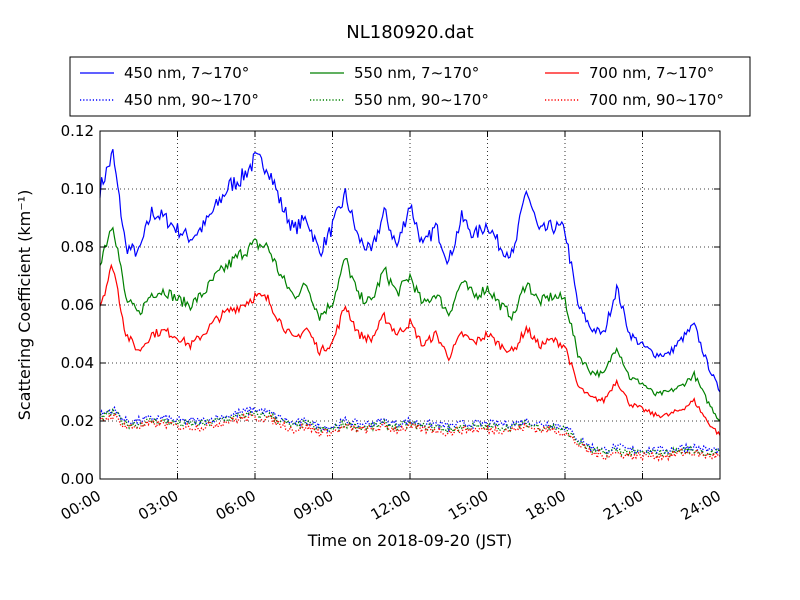 This screenshot has height=600, width=800. I want to click on y-tick-label: 0.04, so click(77, 363).